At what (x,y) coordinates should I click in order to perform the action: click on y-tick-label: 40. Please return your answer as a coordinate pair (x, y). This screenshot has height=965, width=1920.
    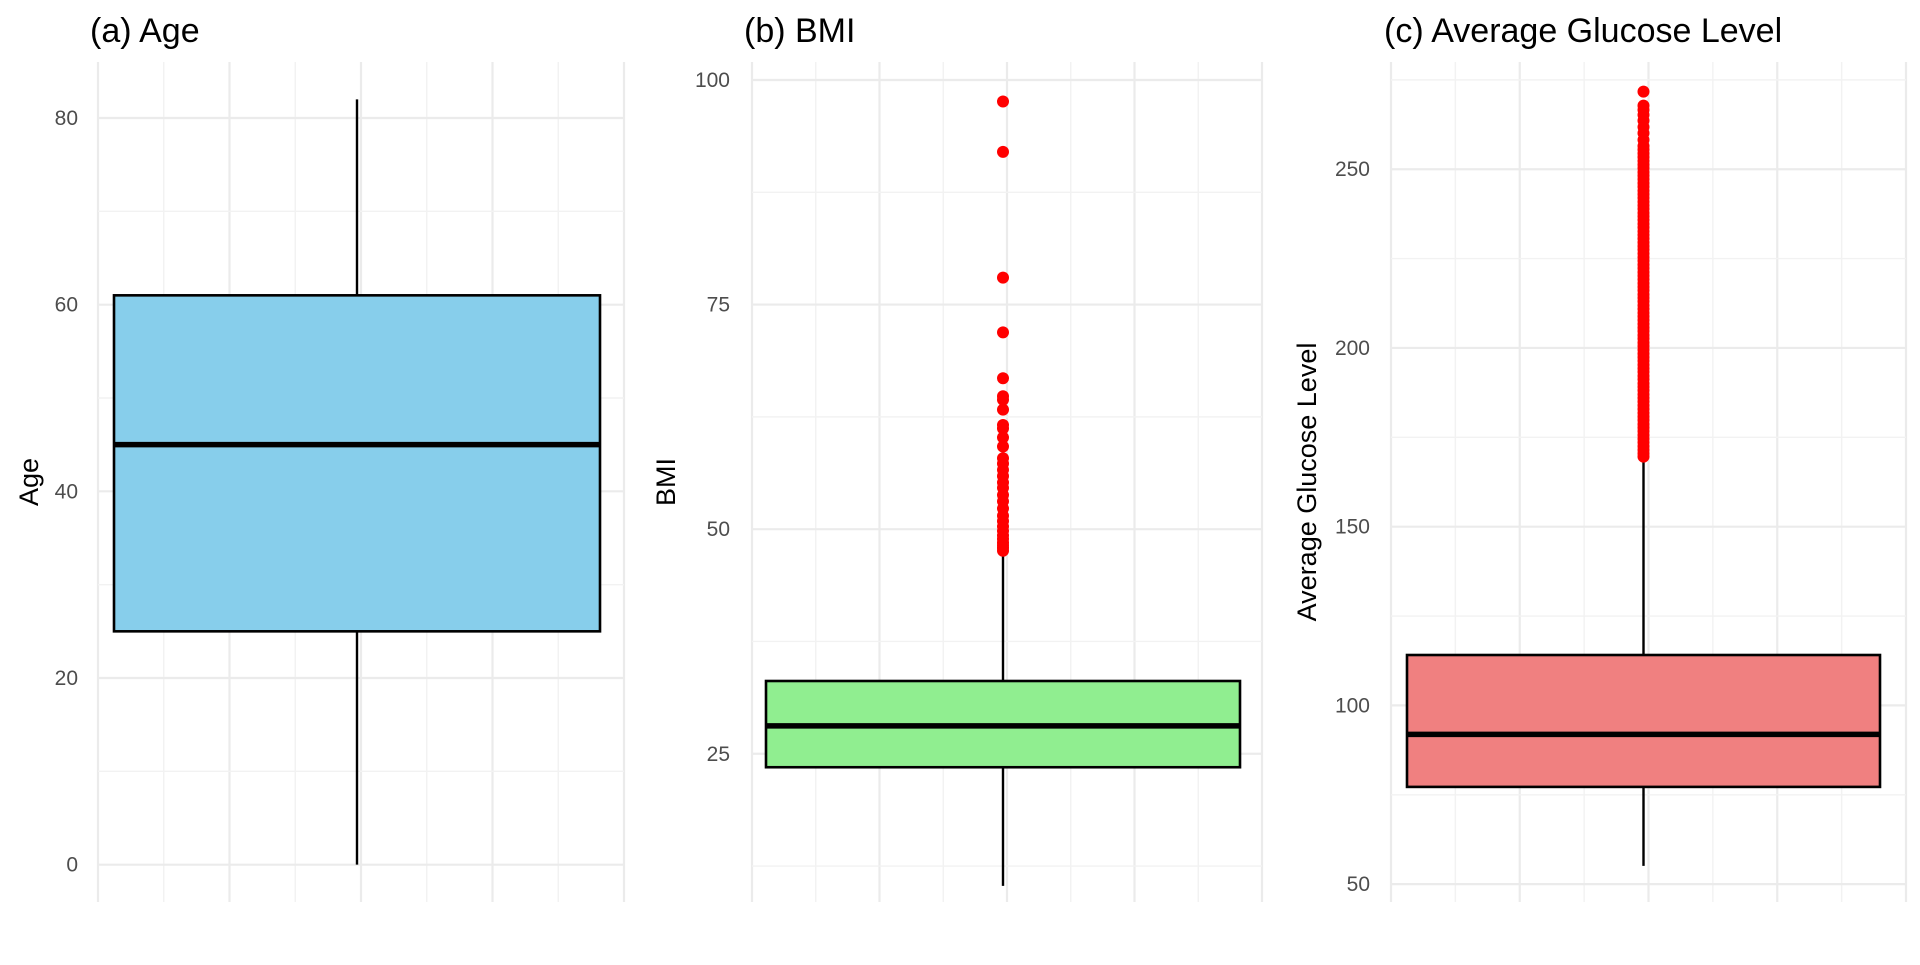
    Looking at the image, I should click on (66, 491).